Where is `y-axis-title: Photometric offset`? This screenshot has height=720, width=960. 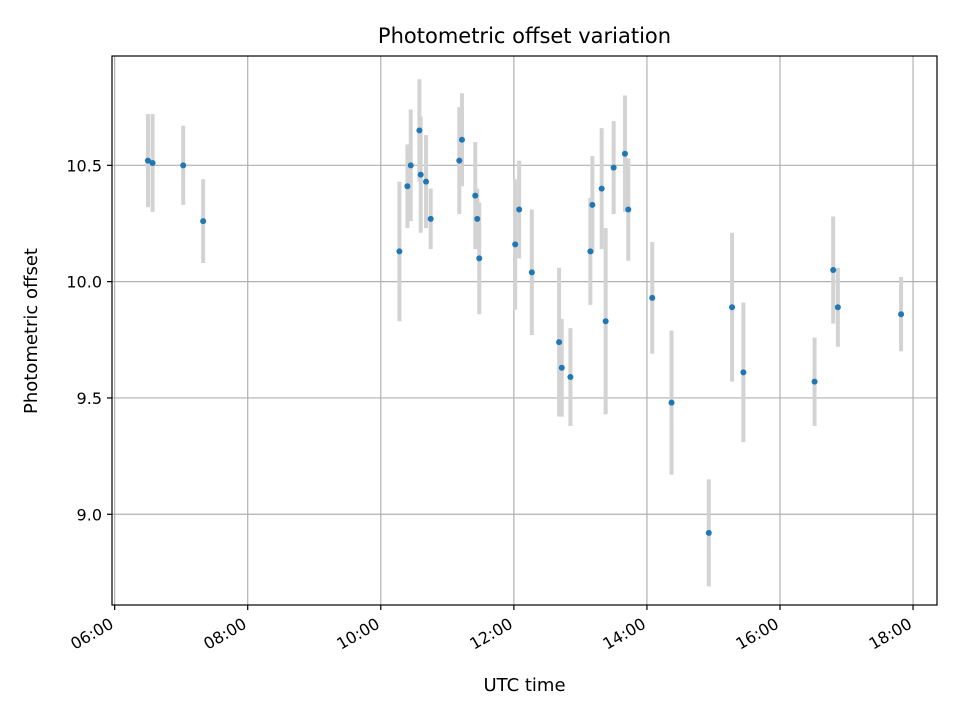
y-axis-title: Photometric offset is located at coordinates (31, 331).